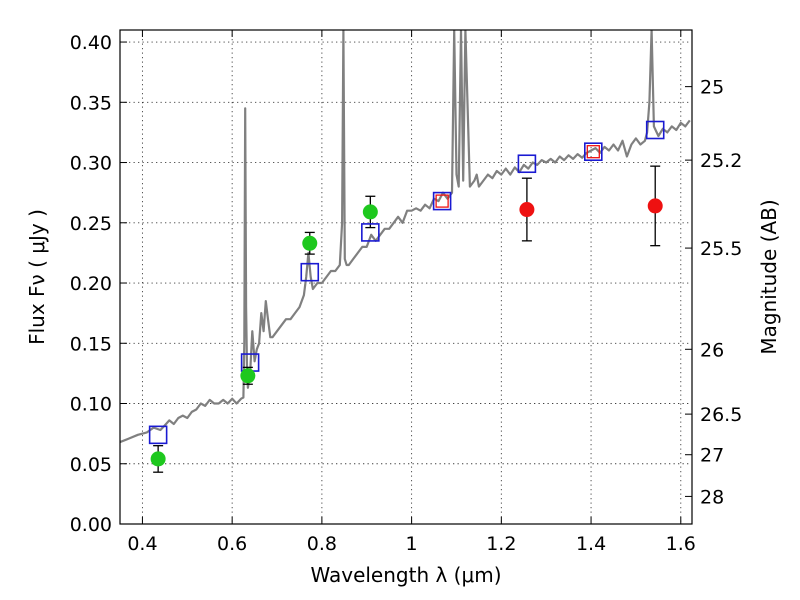 The width and height of the screenshot is (800, 600). I want to click on mag-tick-label: 25, so click(712, 88).